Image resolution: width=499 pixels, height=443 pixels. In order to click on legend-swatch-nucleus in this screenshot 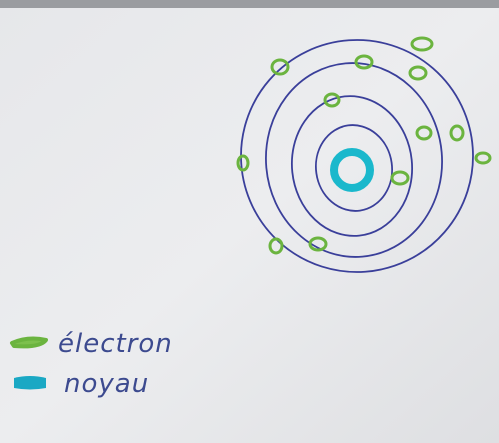, I will do `click(30, 383)`.